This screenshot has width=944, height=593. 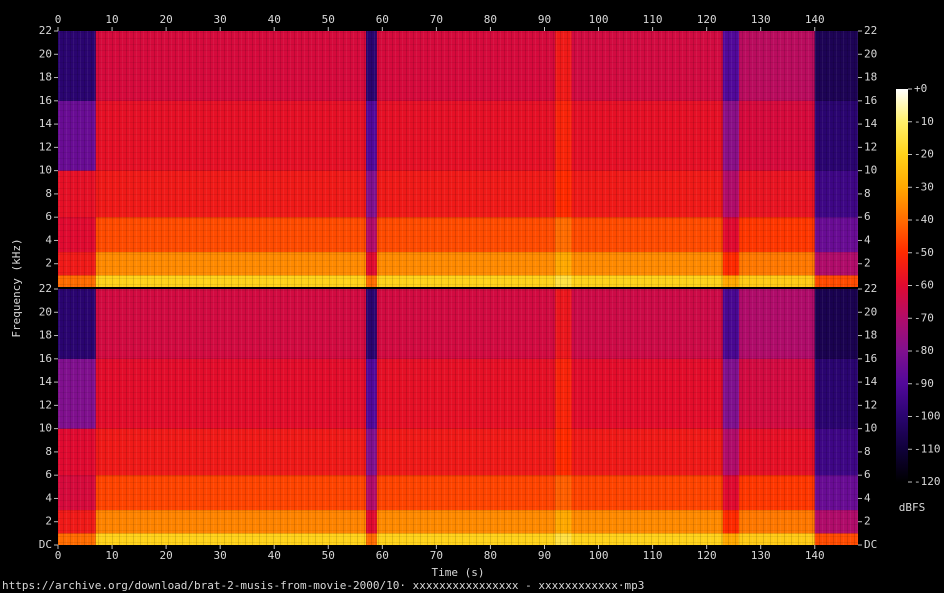 I want to click on x-tick-label-bottom: 80, so click(x=490, y=555).